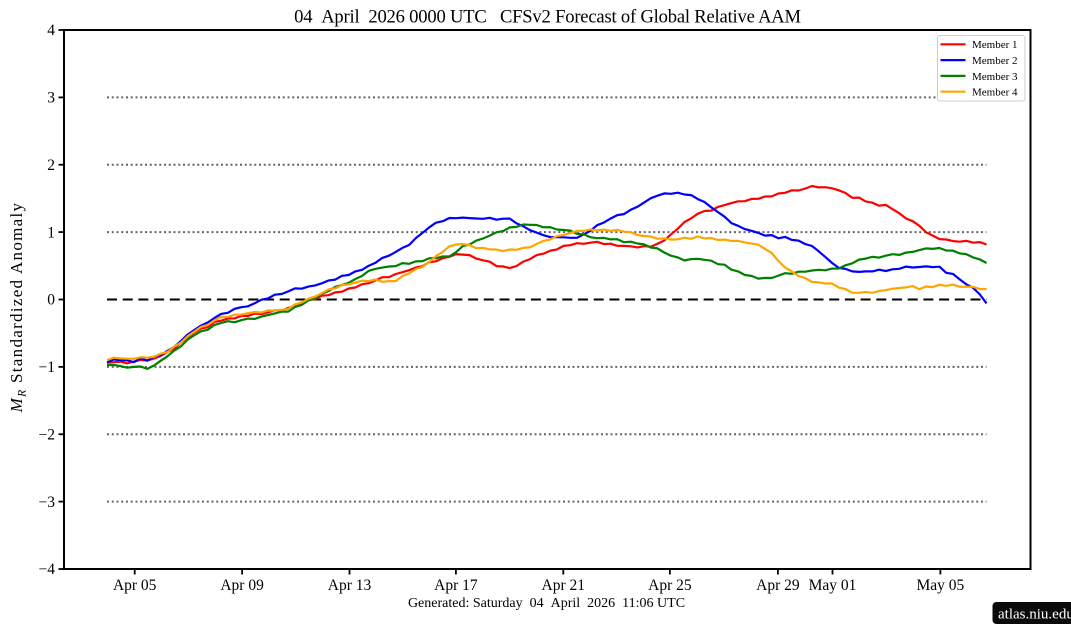 The width and height of the screenshot is (1071, 643). Describe the element at coordinates (51, 30) in the screenshot. I see `svg-text: 4` at that location.